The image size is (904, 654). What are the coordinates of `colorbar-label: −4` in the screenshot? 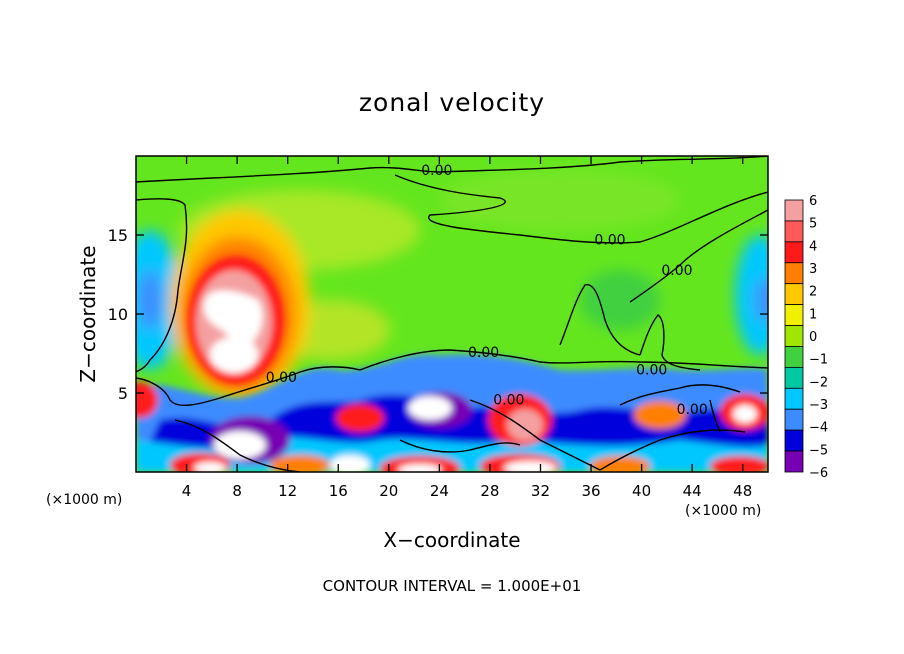 It's located at (818, 428).